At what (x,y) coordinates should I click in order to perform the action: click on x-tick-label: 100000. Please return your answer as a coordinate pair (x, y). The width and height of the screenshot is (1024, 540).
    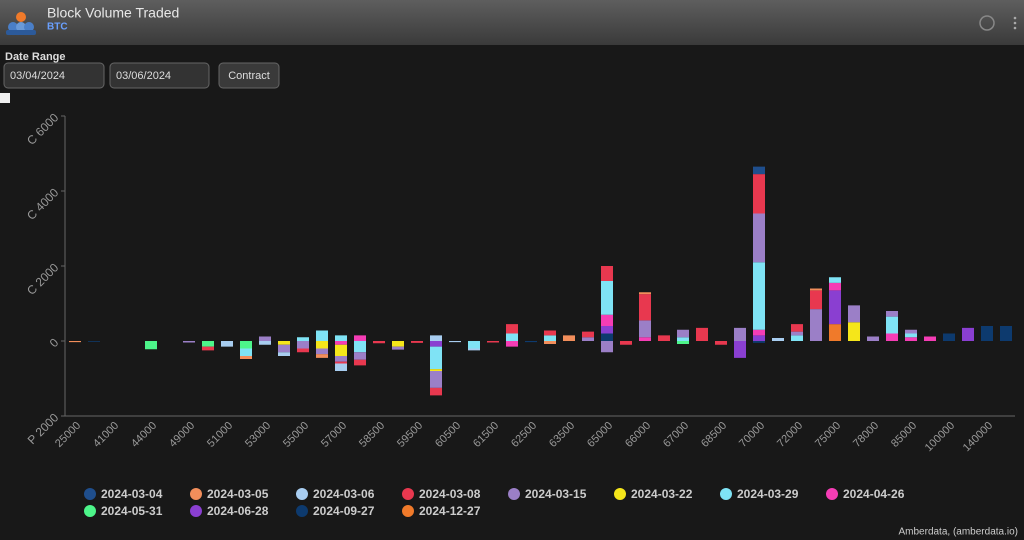
    Looking at the image, I should click on (940, 437).